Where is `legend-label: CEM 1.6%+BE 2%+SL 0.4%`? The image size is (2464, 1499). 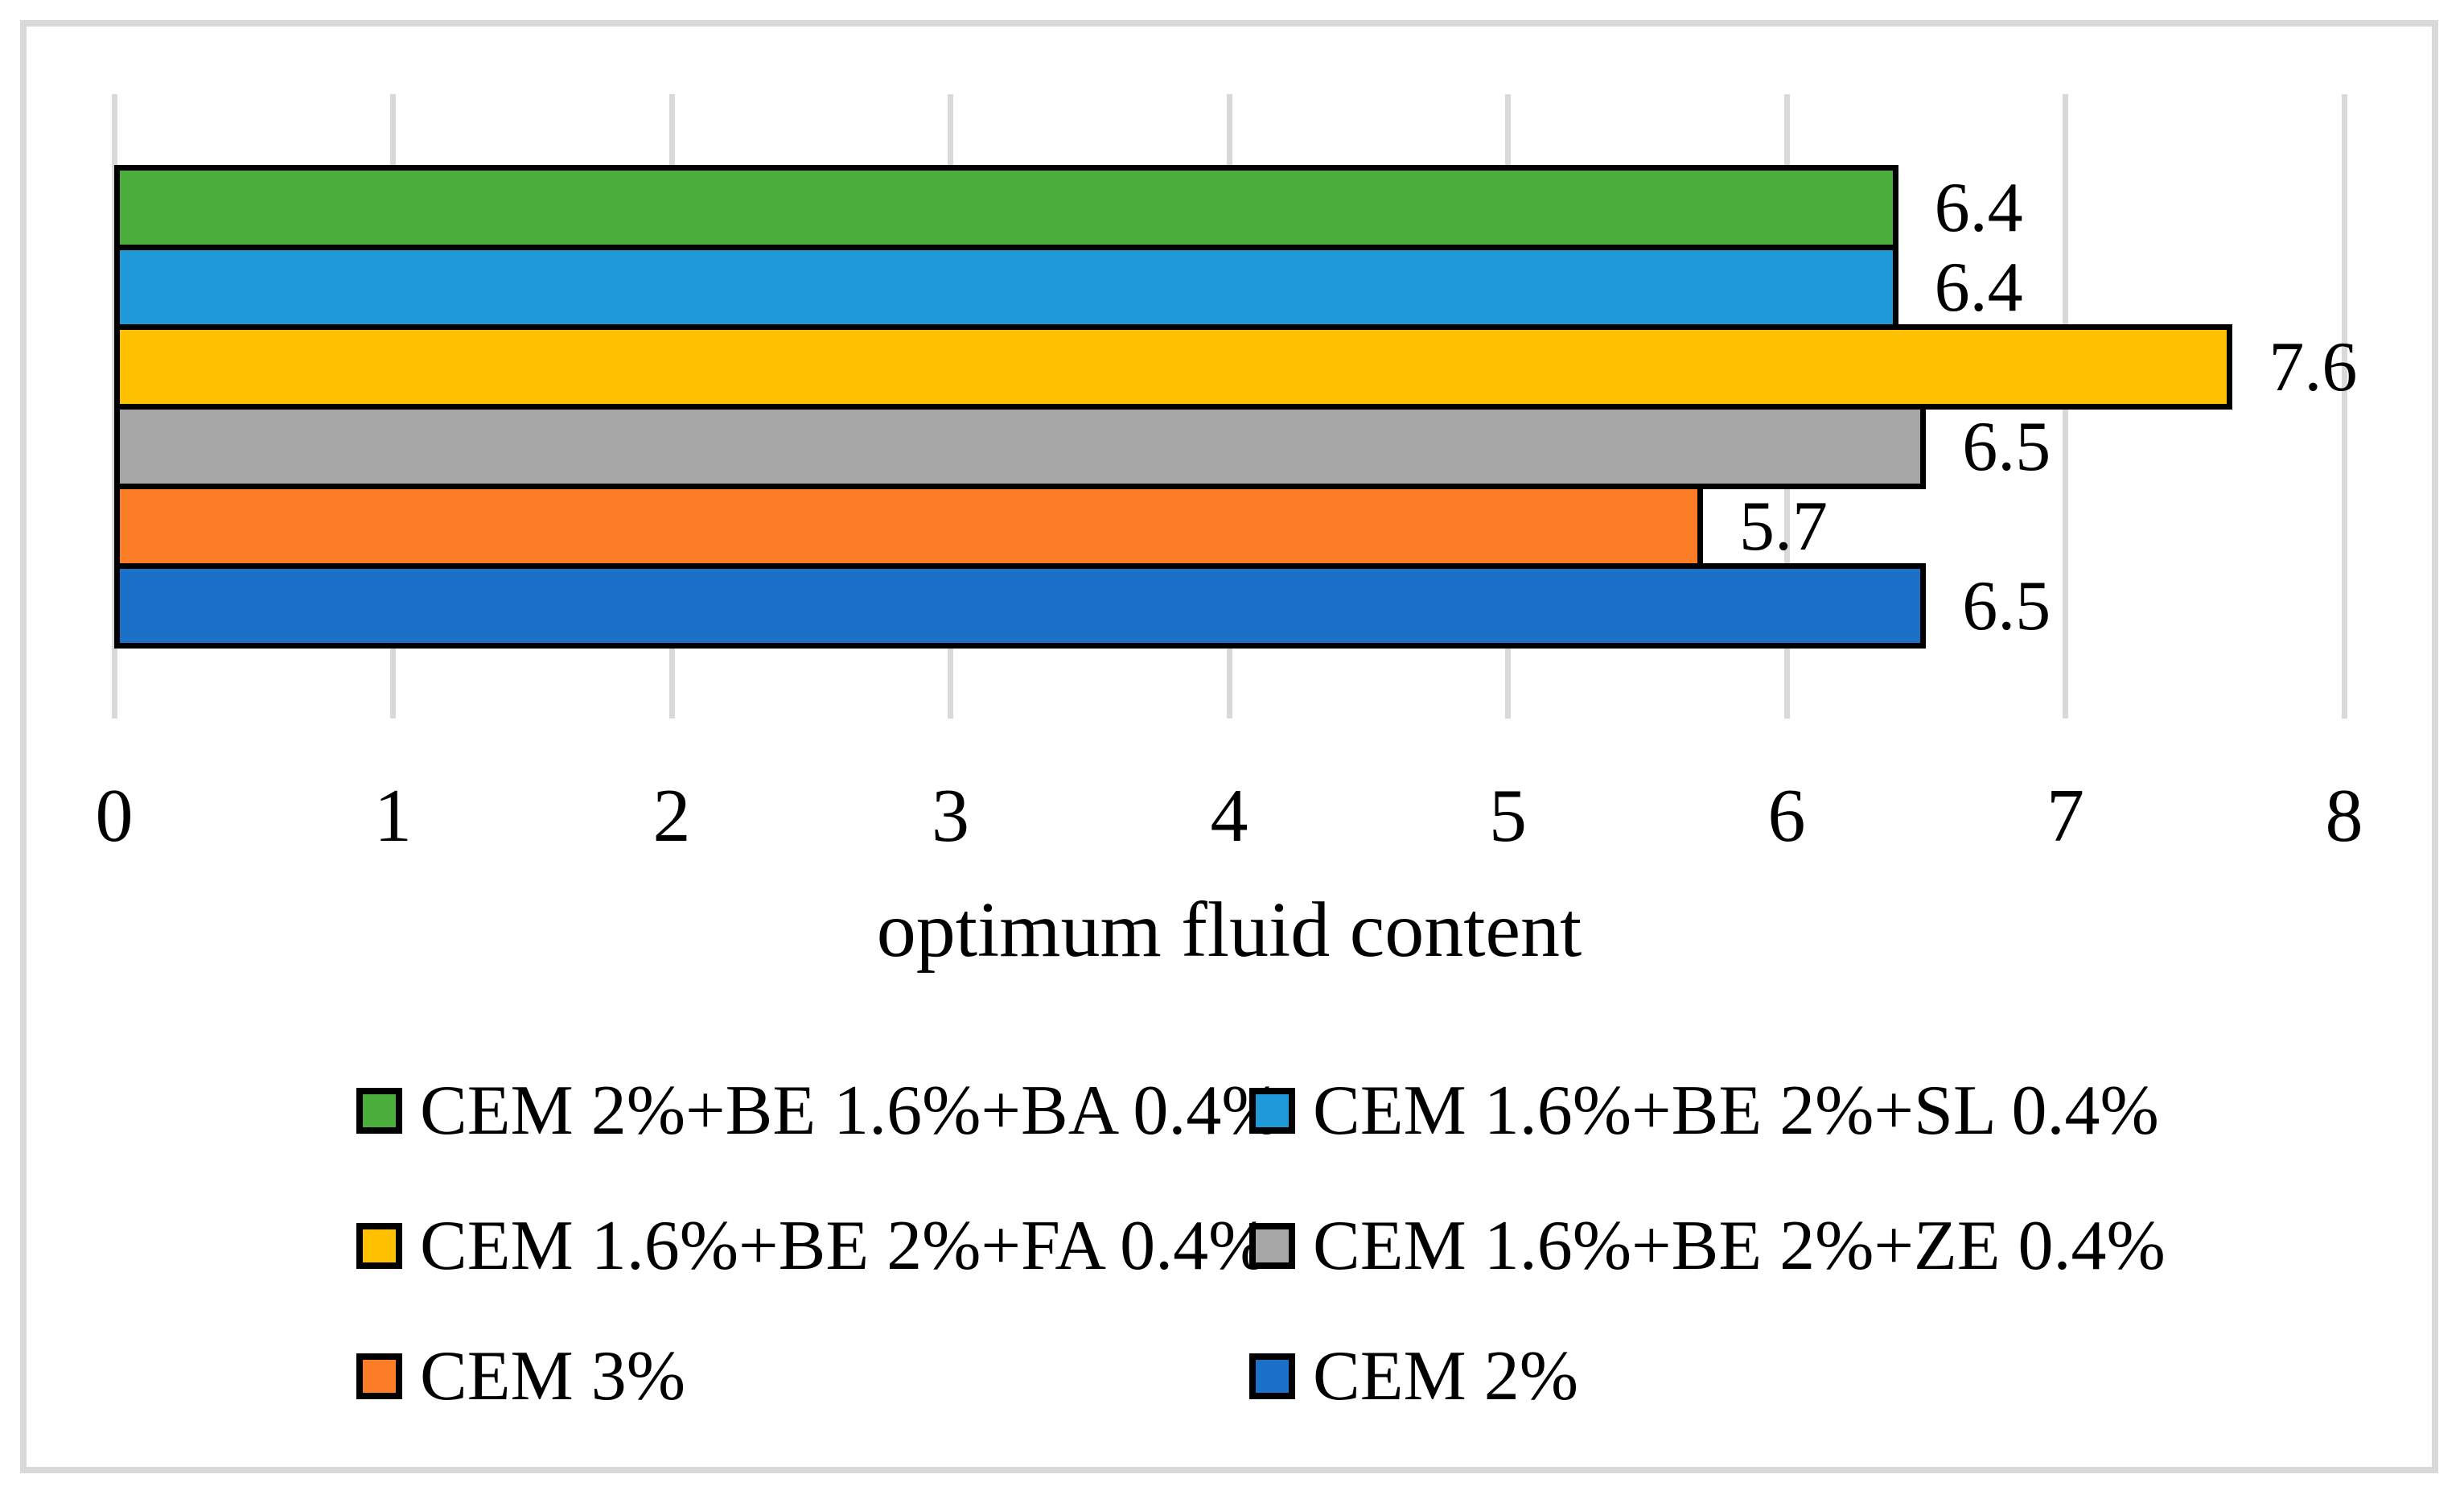 legend-label: CEM 1.6%+BE 2%+SL 0.4% is located at coordinates (1736, 1111).